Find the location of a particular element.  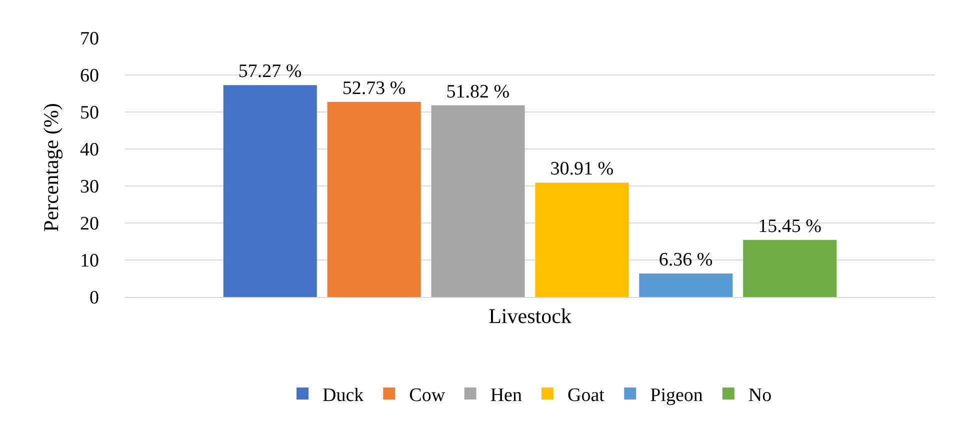

legend-label: Duck is located at coordinates (343, 395).